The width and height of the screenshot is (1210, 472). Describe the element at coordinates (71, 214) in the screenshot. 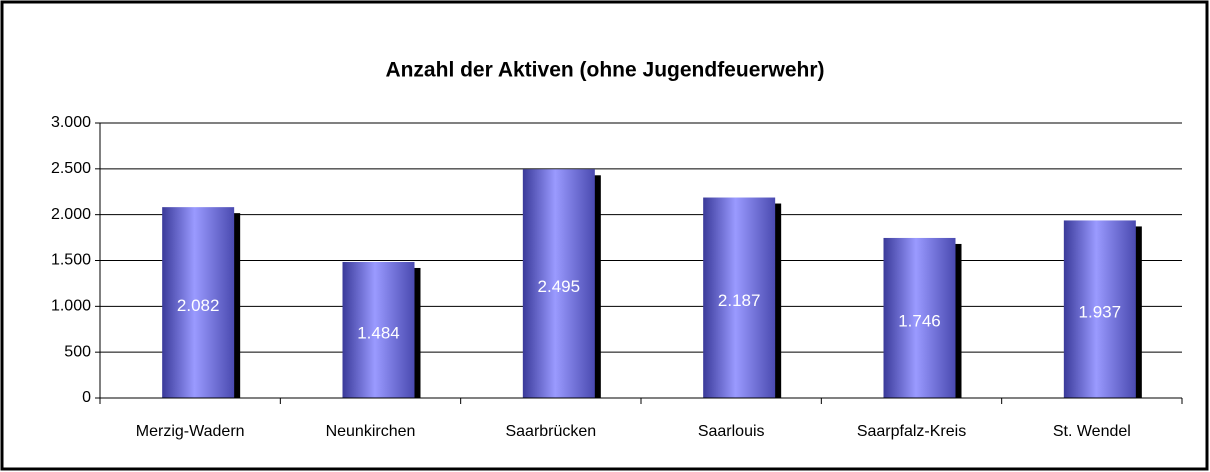

I see `y-tick-label: 2.000` at that location.